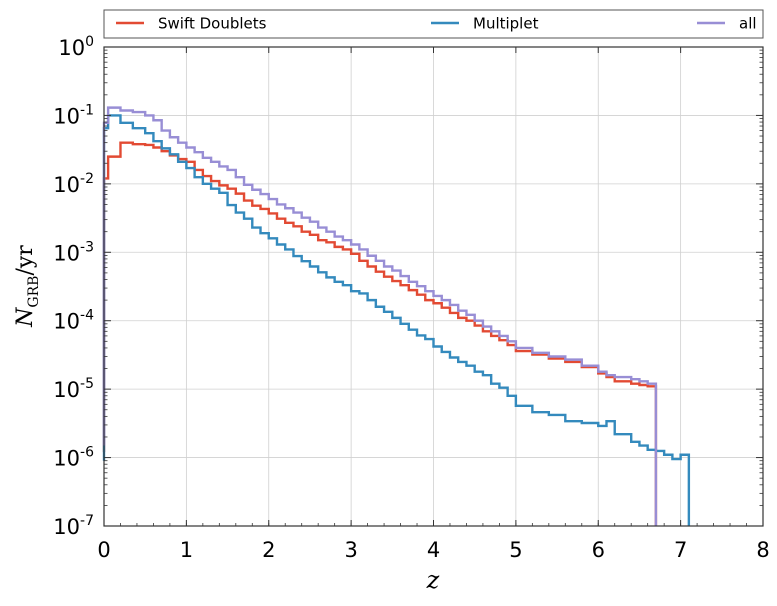  What do you see at coordinates (73, 389) in the screenshot?
I see `y-tick-label: 10⁻⁵` at bounding box center [73, 389].